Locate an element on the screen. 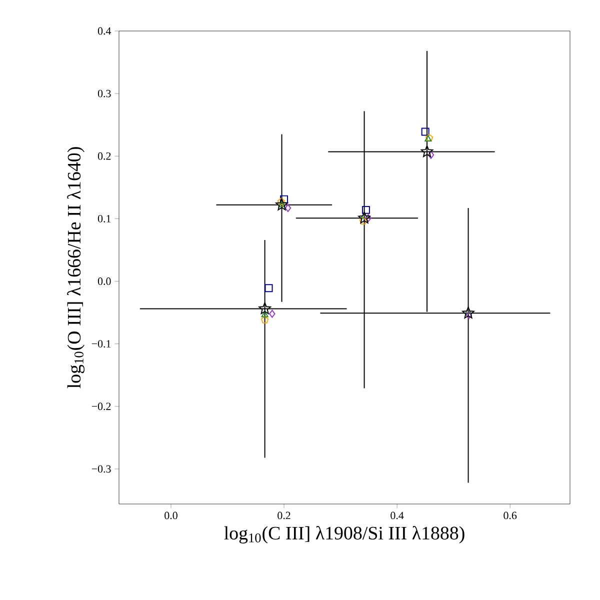  y-tick-label: 0.2 is located at coordinates (104, 156).